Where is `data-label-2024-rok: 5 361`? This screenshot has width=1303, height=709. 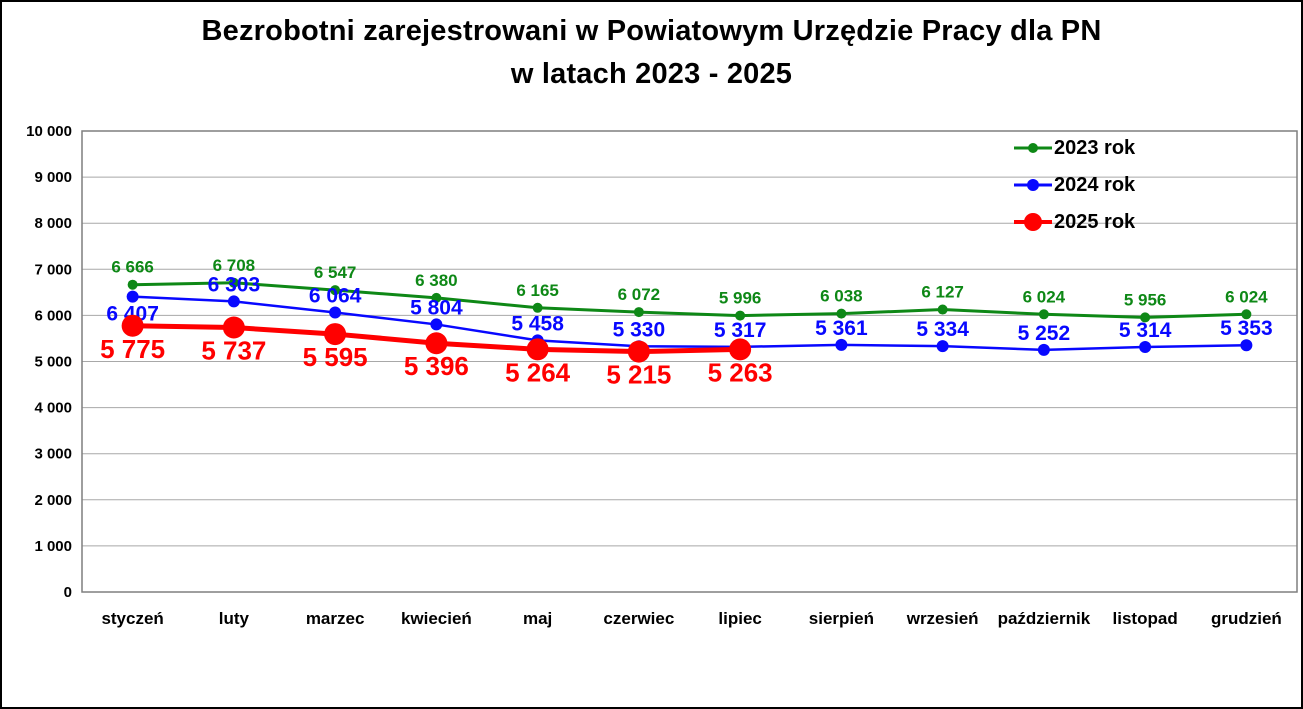 data-label-2024-rok: 5 361 is located at coordinates (841, 328).